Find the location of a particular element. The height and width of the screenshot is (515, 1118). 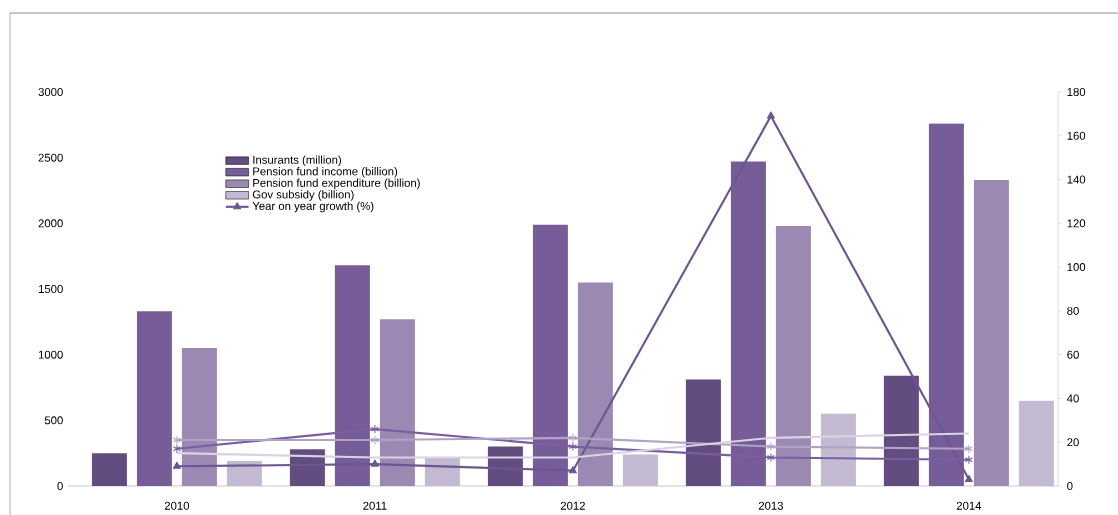

y2-tick-label: 160 is located at coordinates (1076, 135).